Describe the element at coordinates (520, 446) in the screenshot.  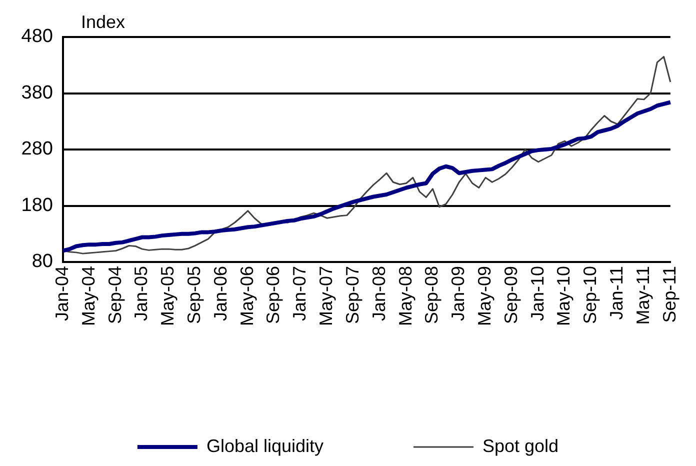
I see `legend-label: Spot gold` at that location.